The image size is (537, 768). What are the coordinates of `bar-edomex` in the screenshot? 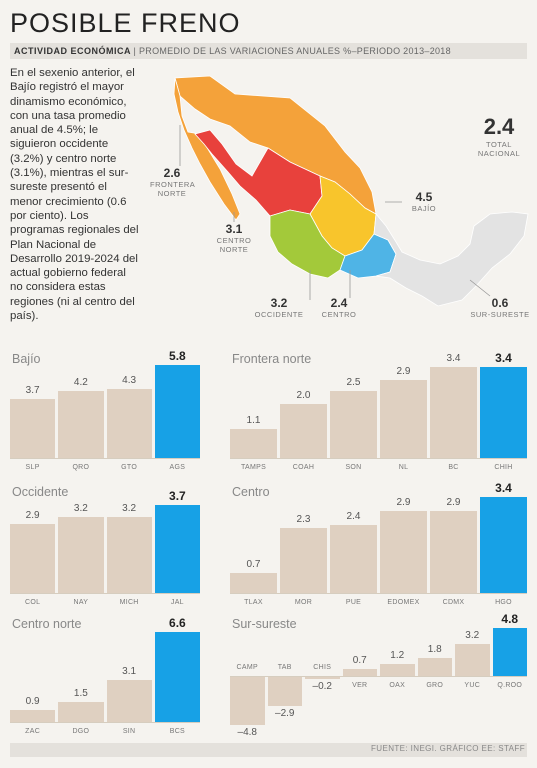 It's located at (403, 552).